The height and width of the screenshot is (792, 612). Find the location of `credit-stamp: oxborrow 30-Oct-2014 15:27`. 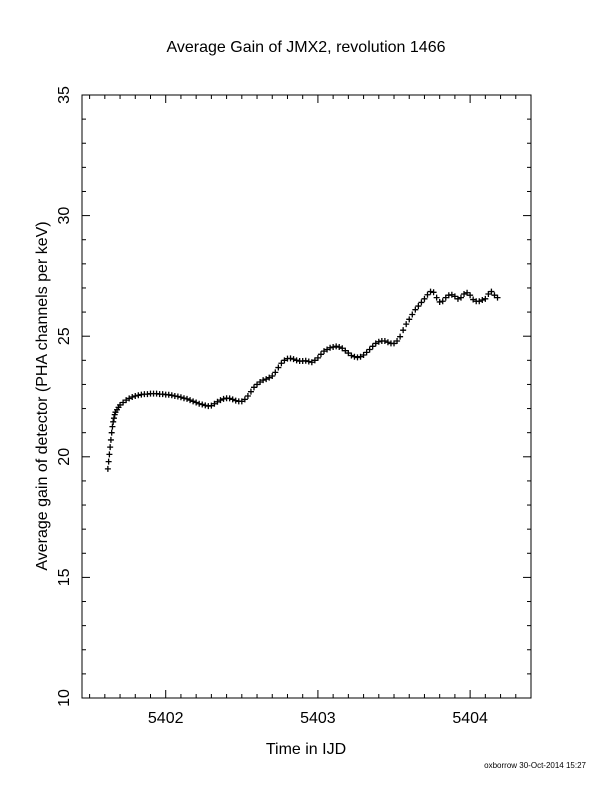

credit-stamp: oxborrow 30-Oct-2014 15:27 is located at coordinates (535, 765).